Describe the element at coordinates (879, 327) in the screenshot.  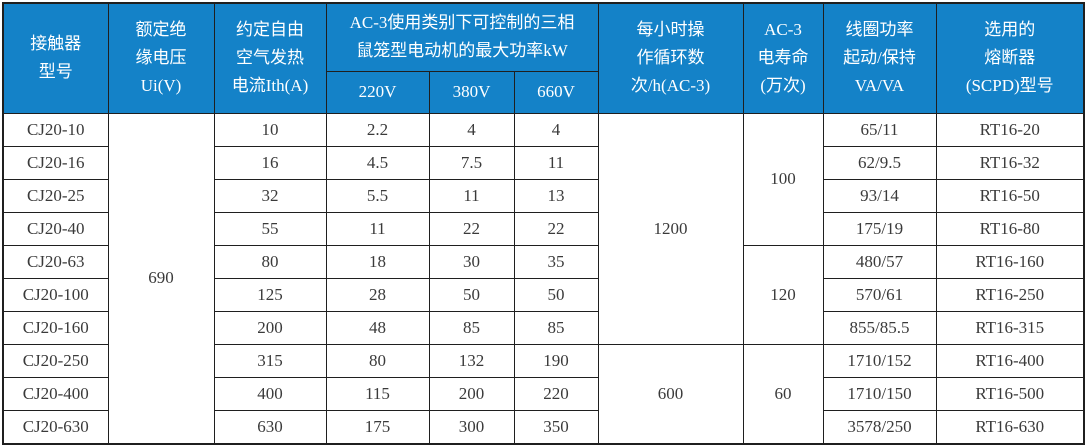
I see `coil-power-cell: 855/85.5` at that location.